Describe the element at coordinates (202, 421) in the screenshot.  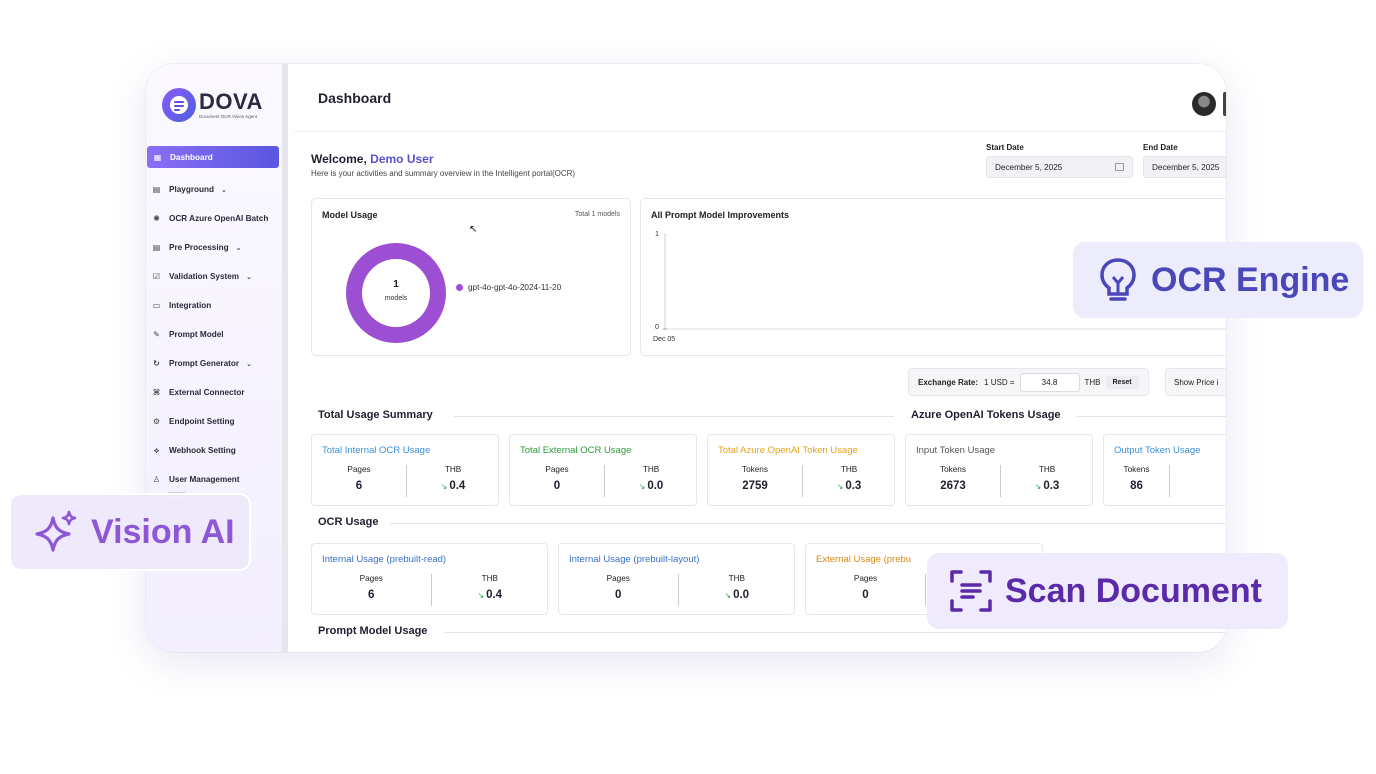
I see `sidebar-item-label: Endpoint Setting` at that location.